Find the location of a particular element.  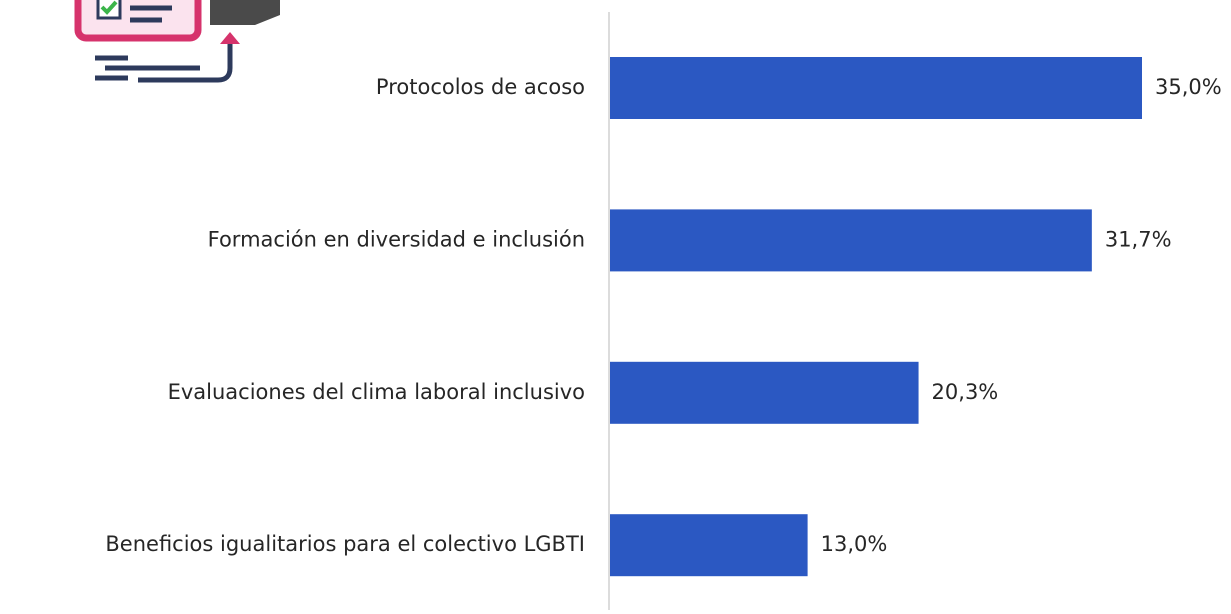

value-label: 31,7% is located at coordinates (1138, 239).